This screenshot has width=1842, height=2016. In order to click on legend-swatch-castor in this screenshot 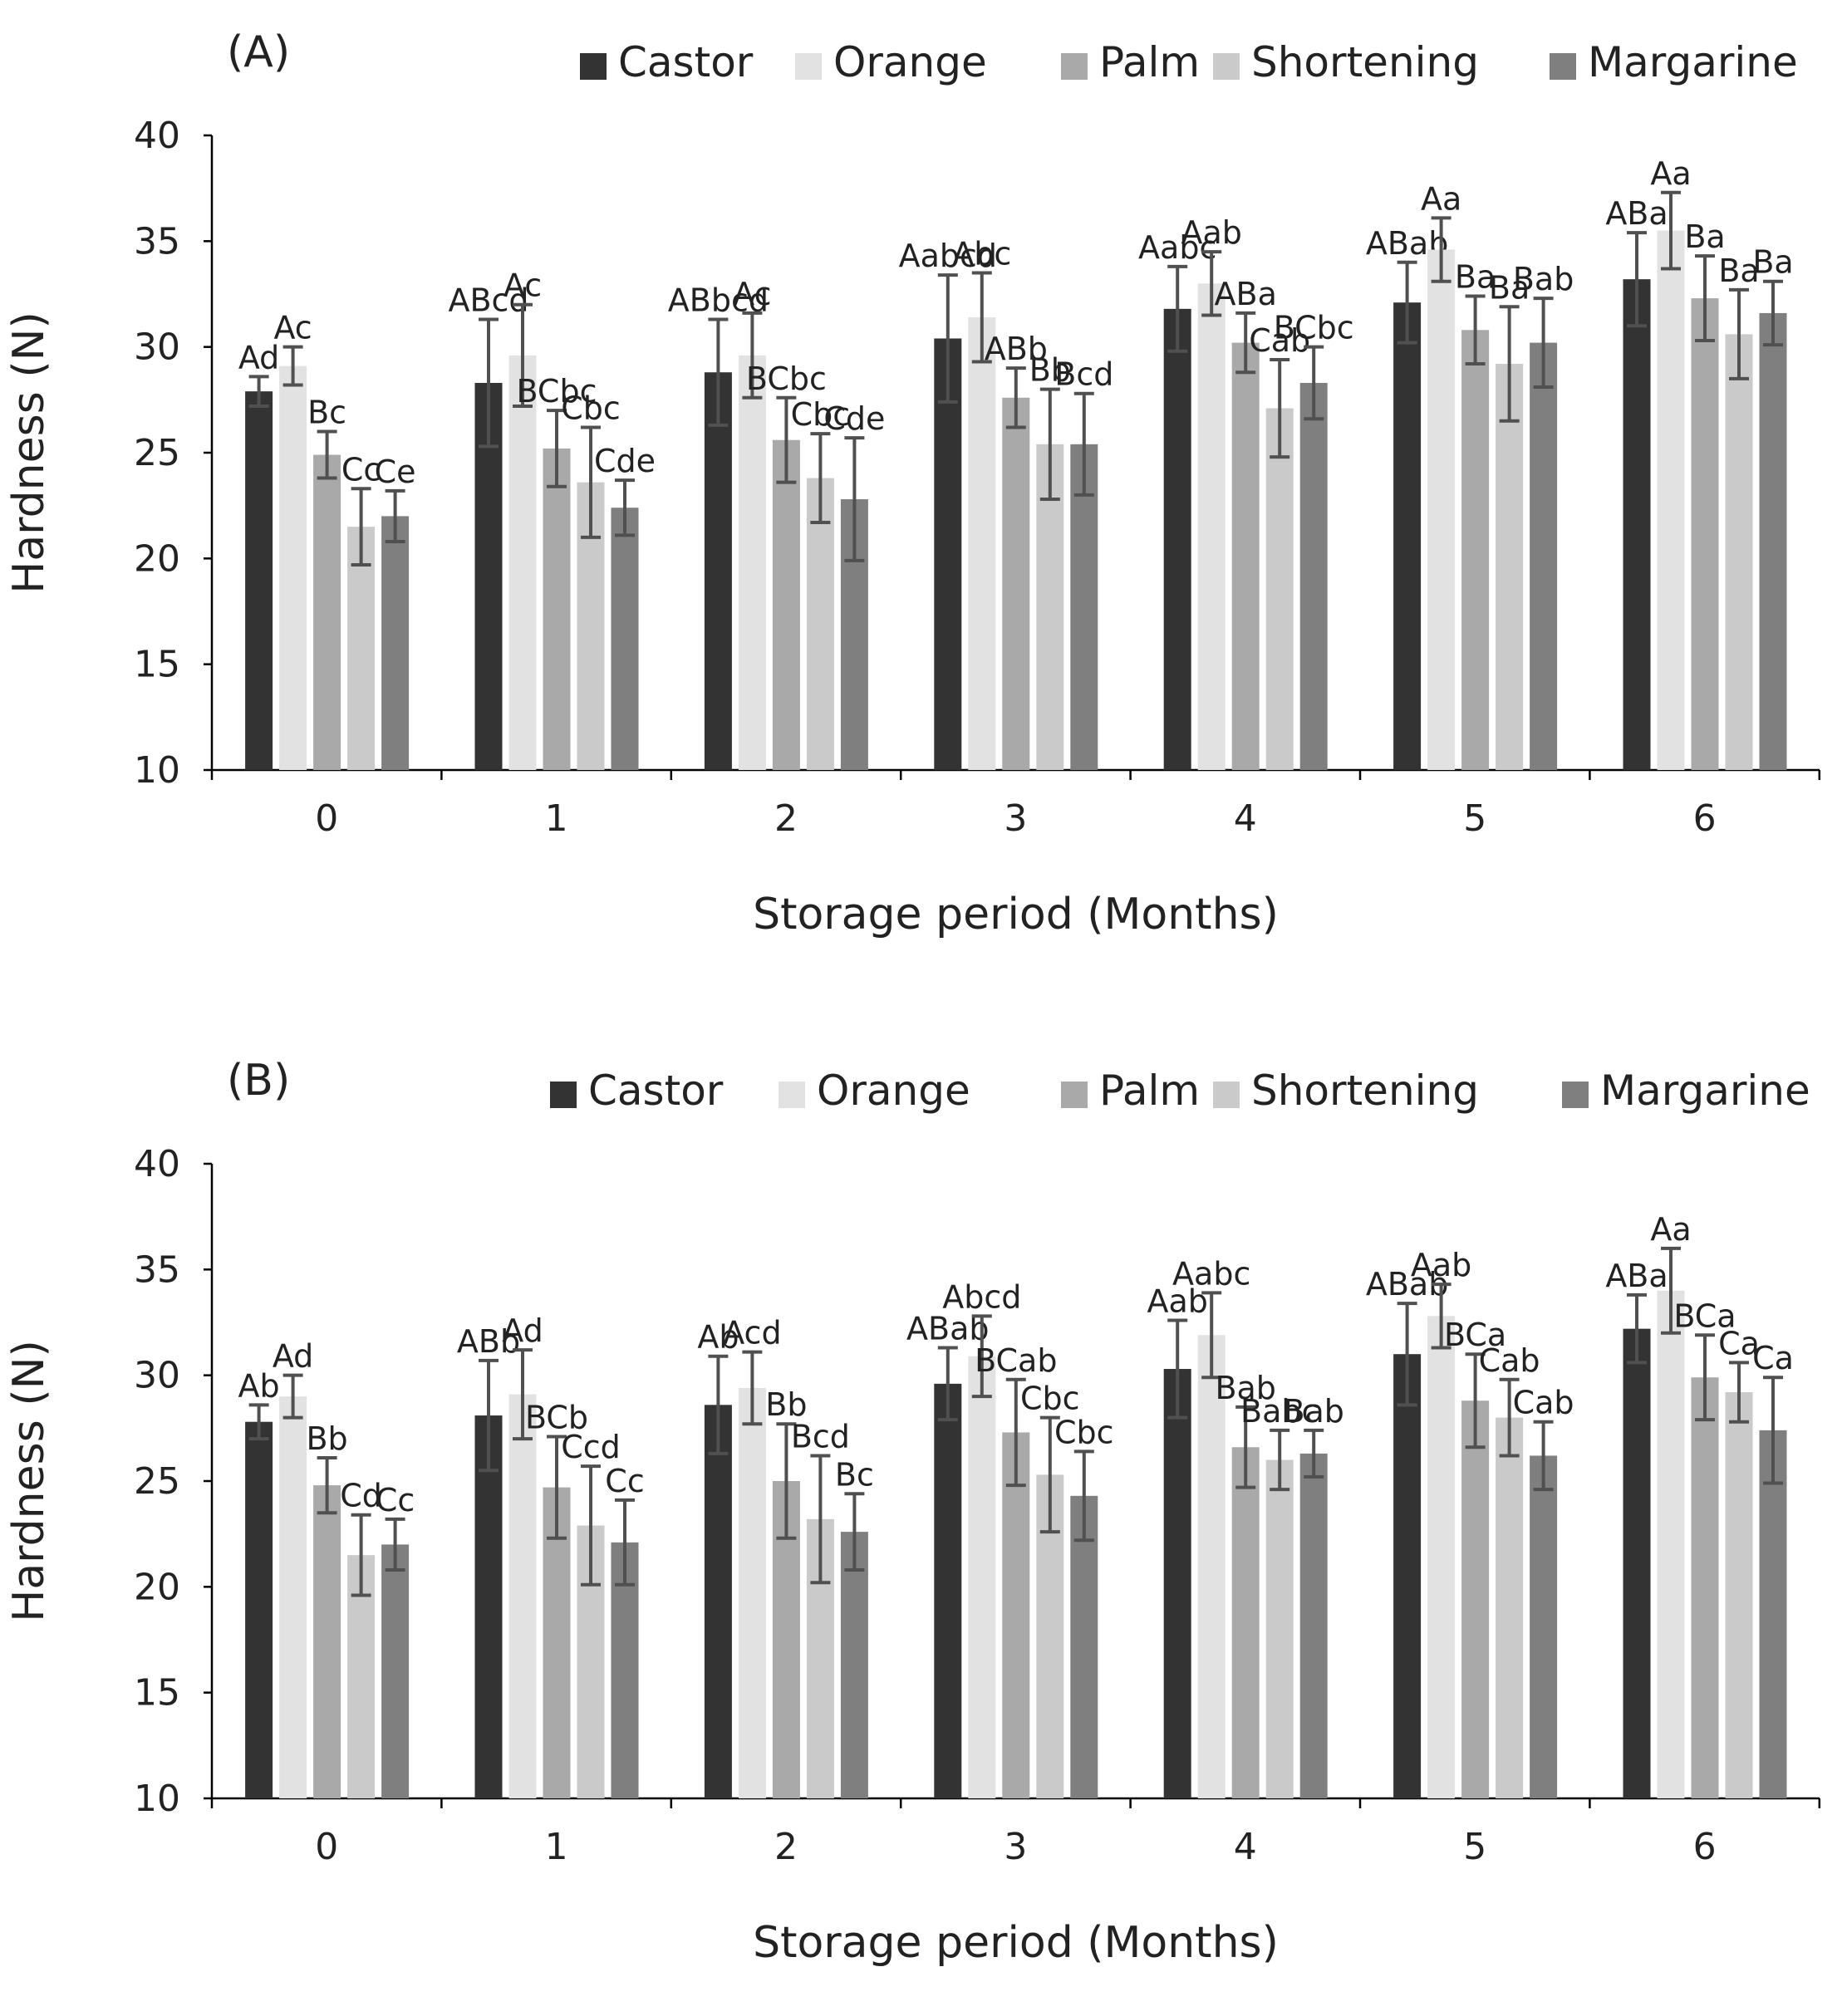, I will do `click(564, 1095)`.